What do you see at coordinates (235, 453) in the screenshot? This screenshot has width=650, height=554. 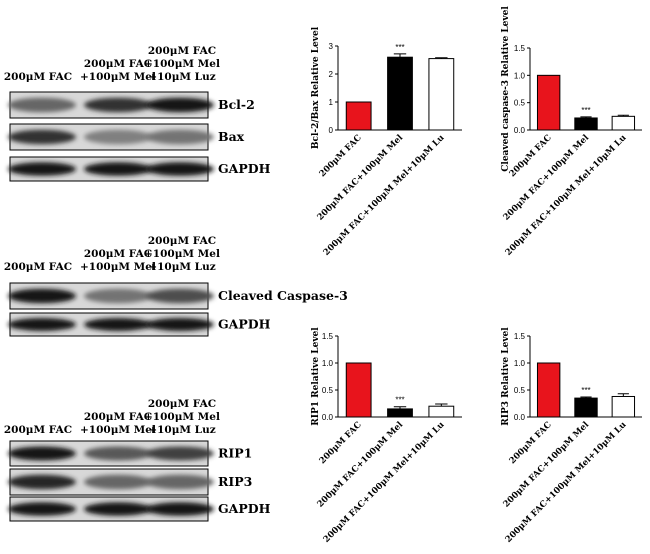 I see `band-label: RIP1` at bounding box center [235, 453].